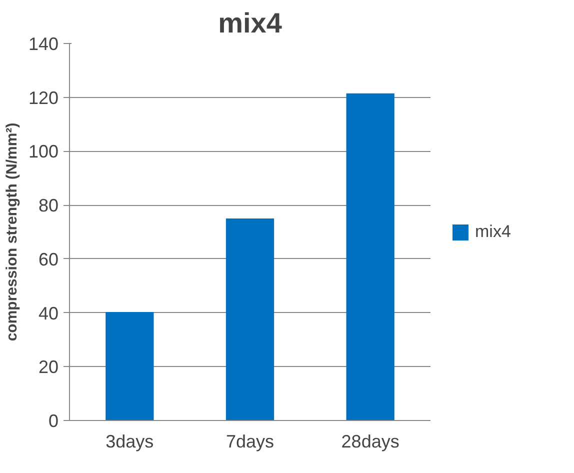 This screenshot has height=473, width=574. Describe the element at coordinates (48, 313) in the screenshot. I see `y-tick-label: 40` at that location.